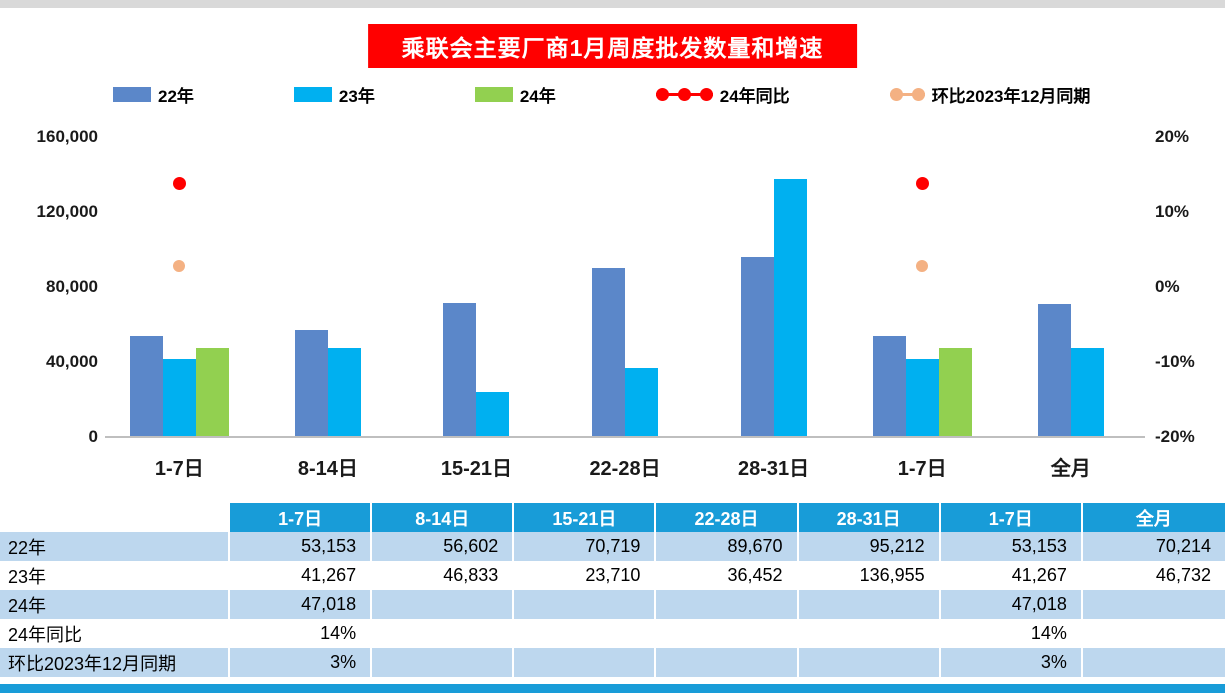  I want to click on bar-23年-22-28日, so click(642, 402).